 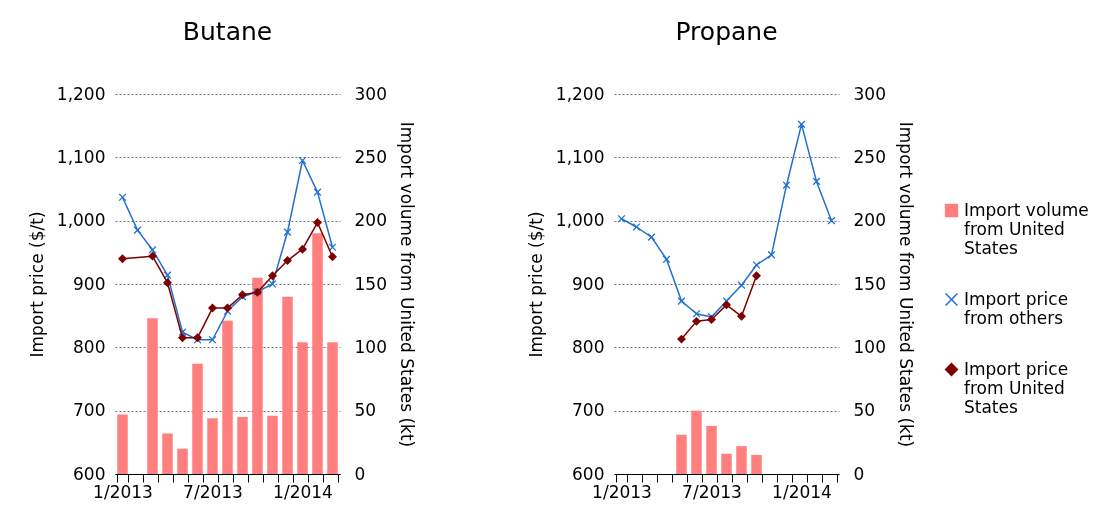 I want to click on legend-label: Import price from United States, so click(x=1016, y=387).